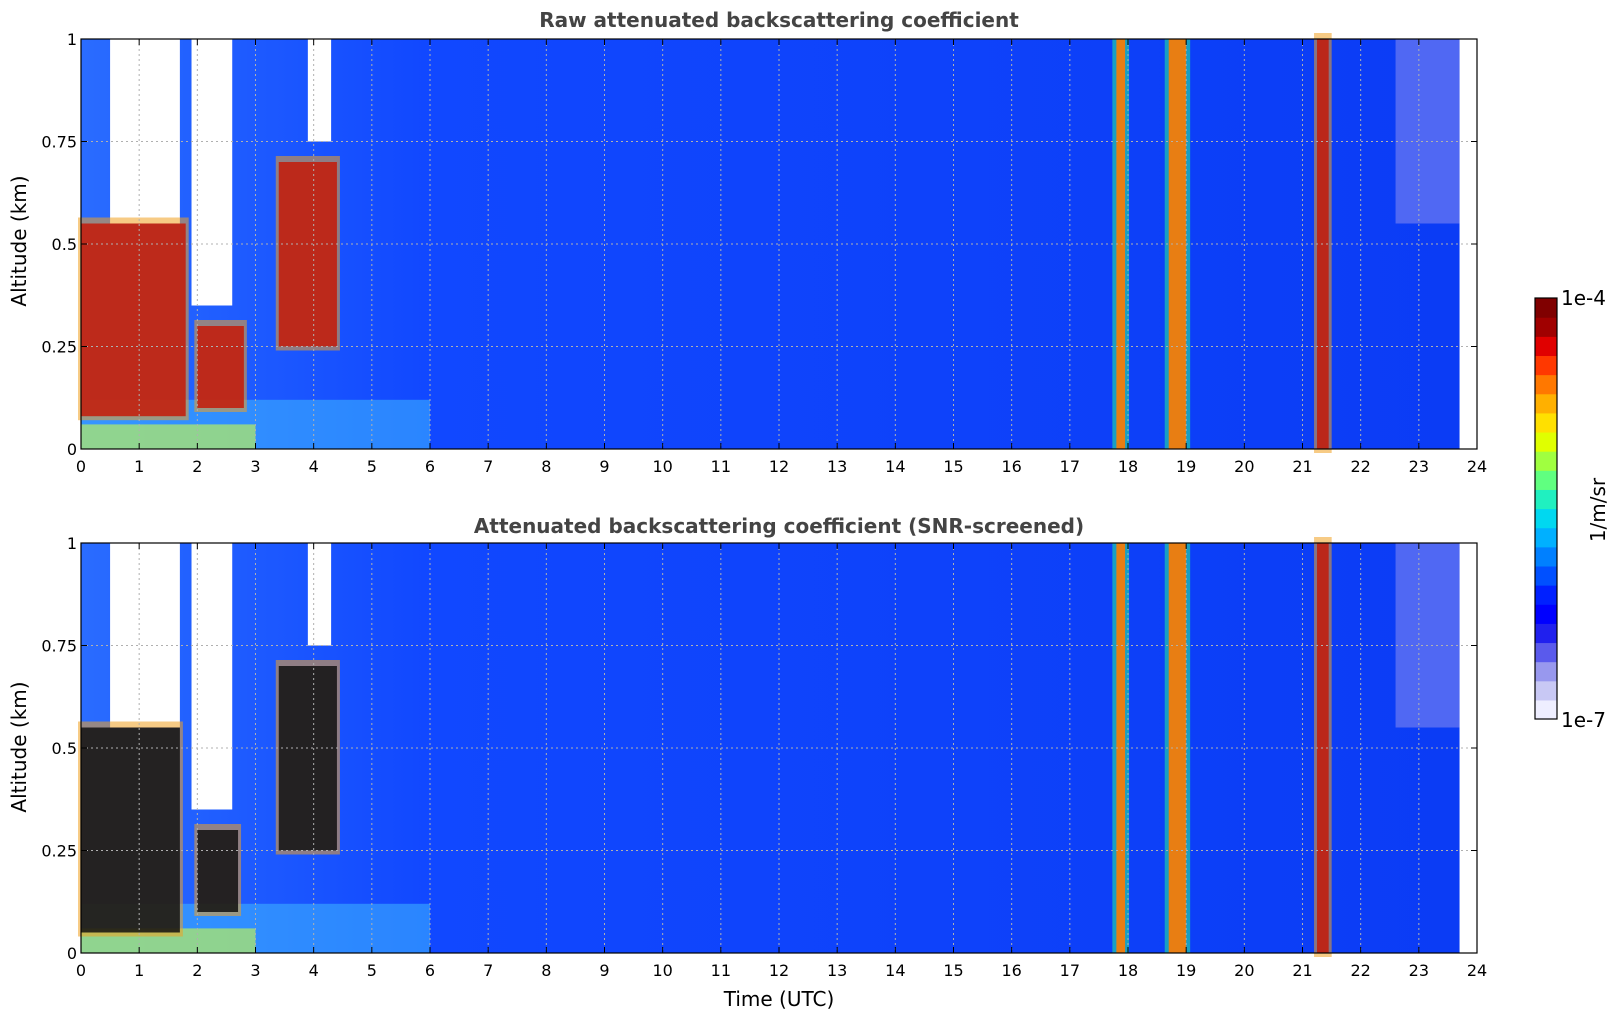 Image resolution: width=1621 pixels, height=1020 pixels. Describe the element at coordinates (1572, 509) in the screenshot. I see `colorbar: 1e-4 1e-7 1/m/sr` at that location.